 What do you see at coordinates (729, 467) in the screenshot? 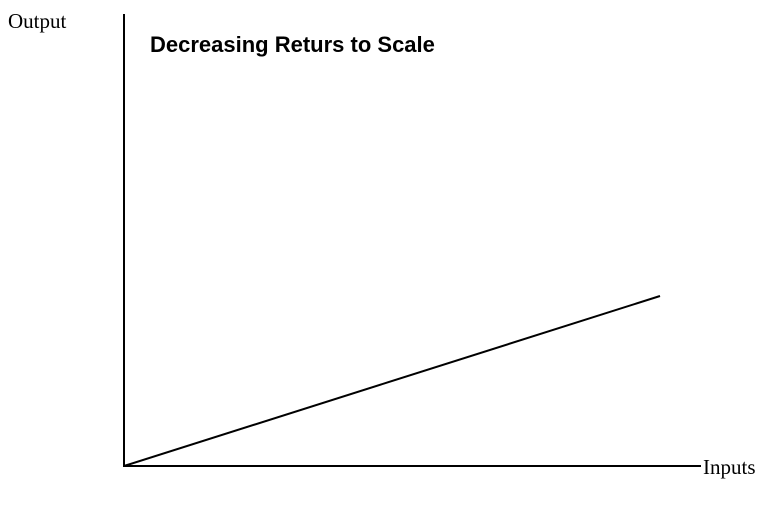
I see `x-axis-label: Inputs` at bounding box center [729, 467].